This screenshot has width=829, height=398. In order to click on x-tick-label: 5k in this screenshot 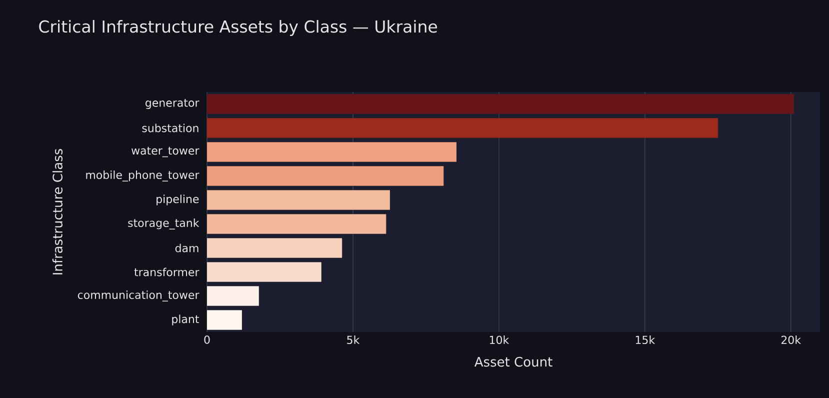, I will do `click(353, 340)`.